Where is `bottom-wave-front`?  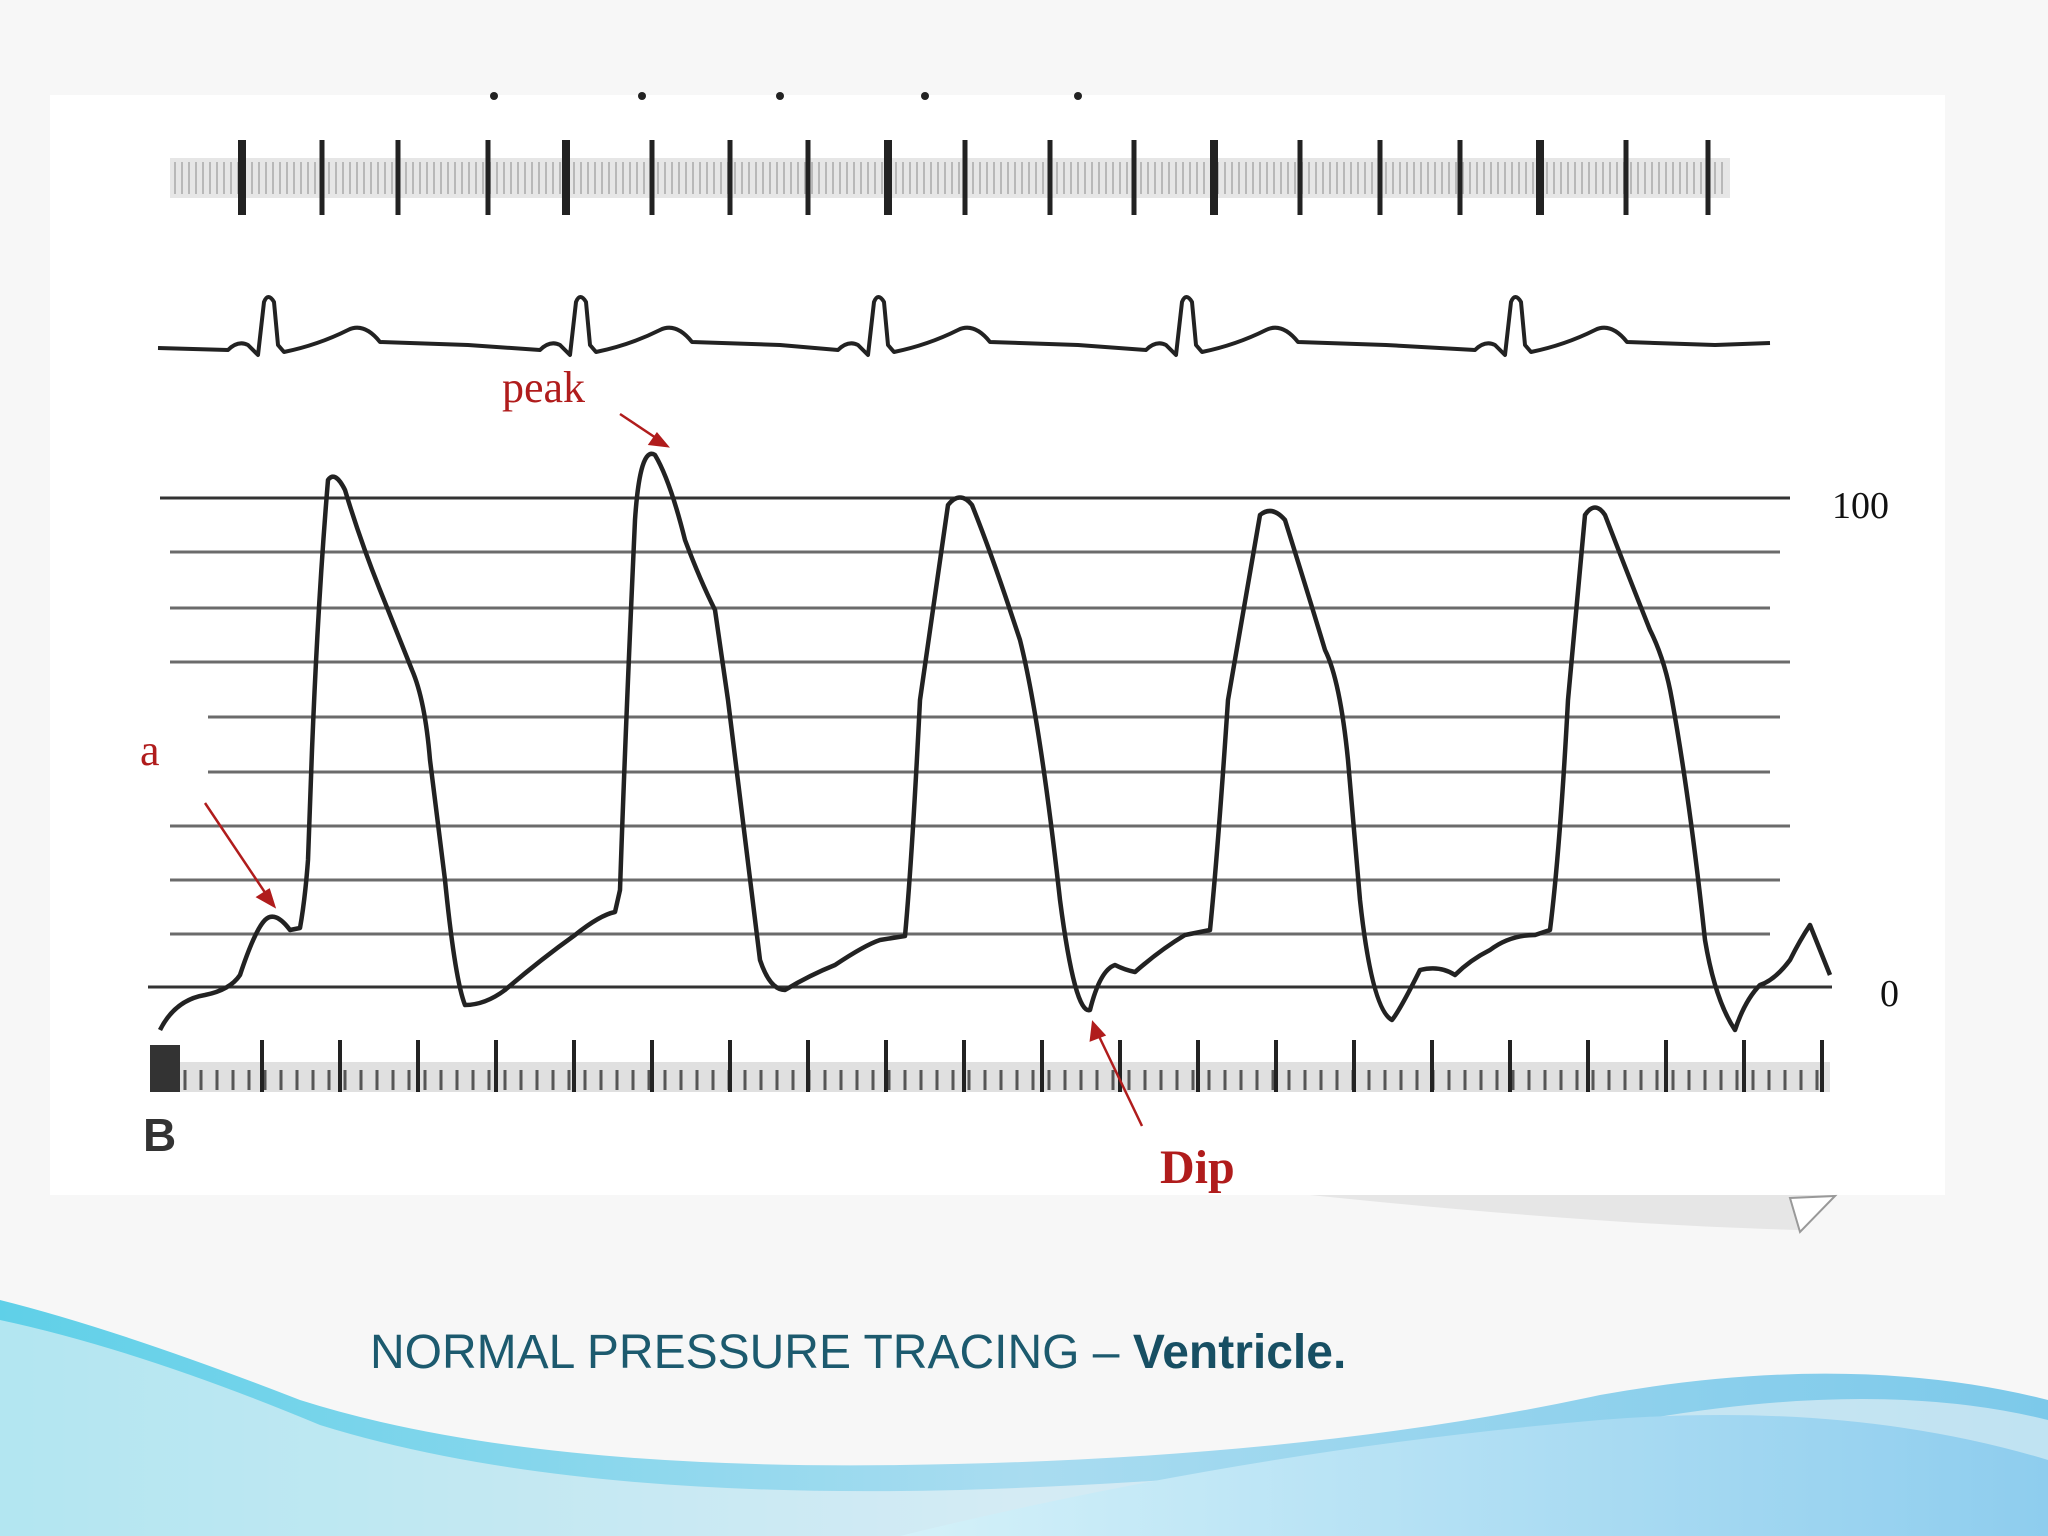
bottom-wave-front is located at coordinates (1474, 1475).